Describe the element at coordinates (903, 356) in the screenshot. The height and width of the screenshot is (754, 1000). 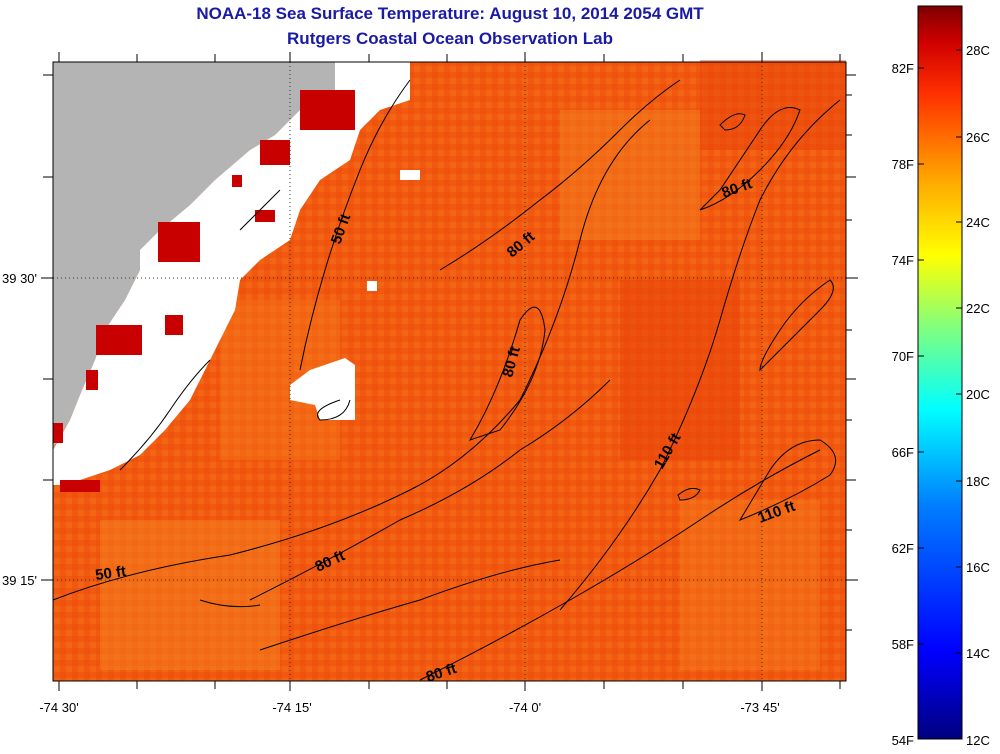
I see `colorbar-f-label: 70F` at that location.